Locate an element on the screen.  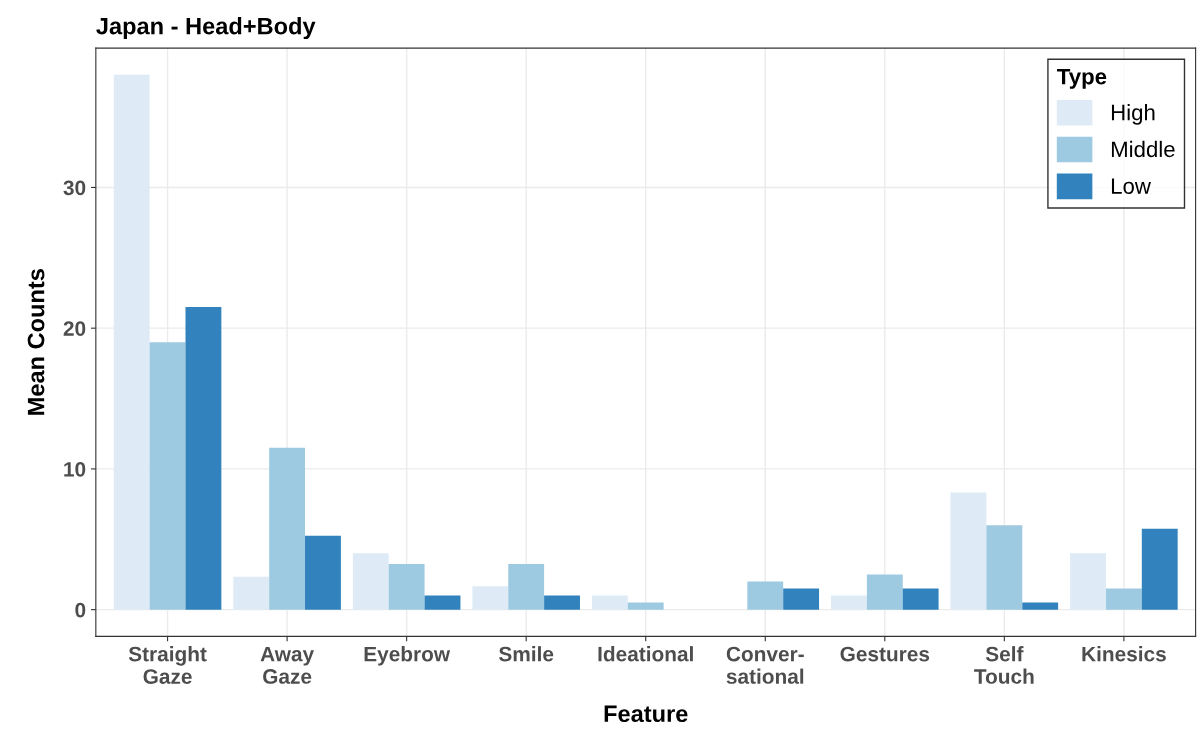
x-axis-title: Feature is located at coordinates (646, 714).